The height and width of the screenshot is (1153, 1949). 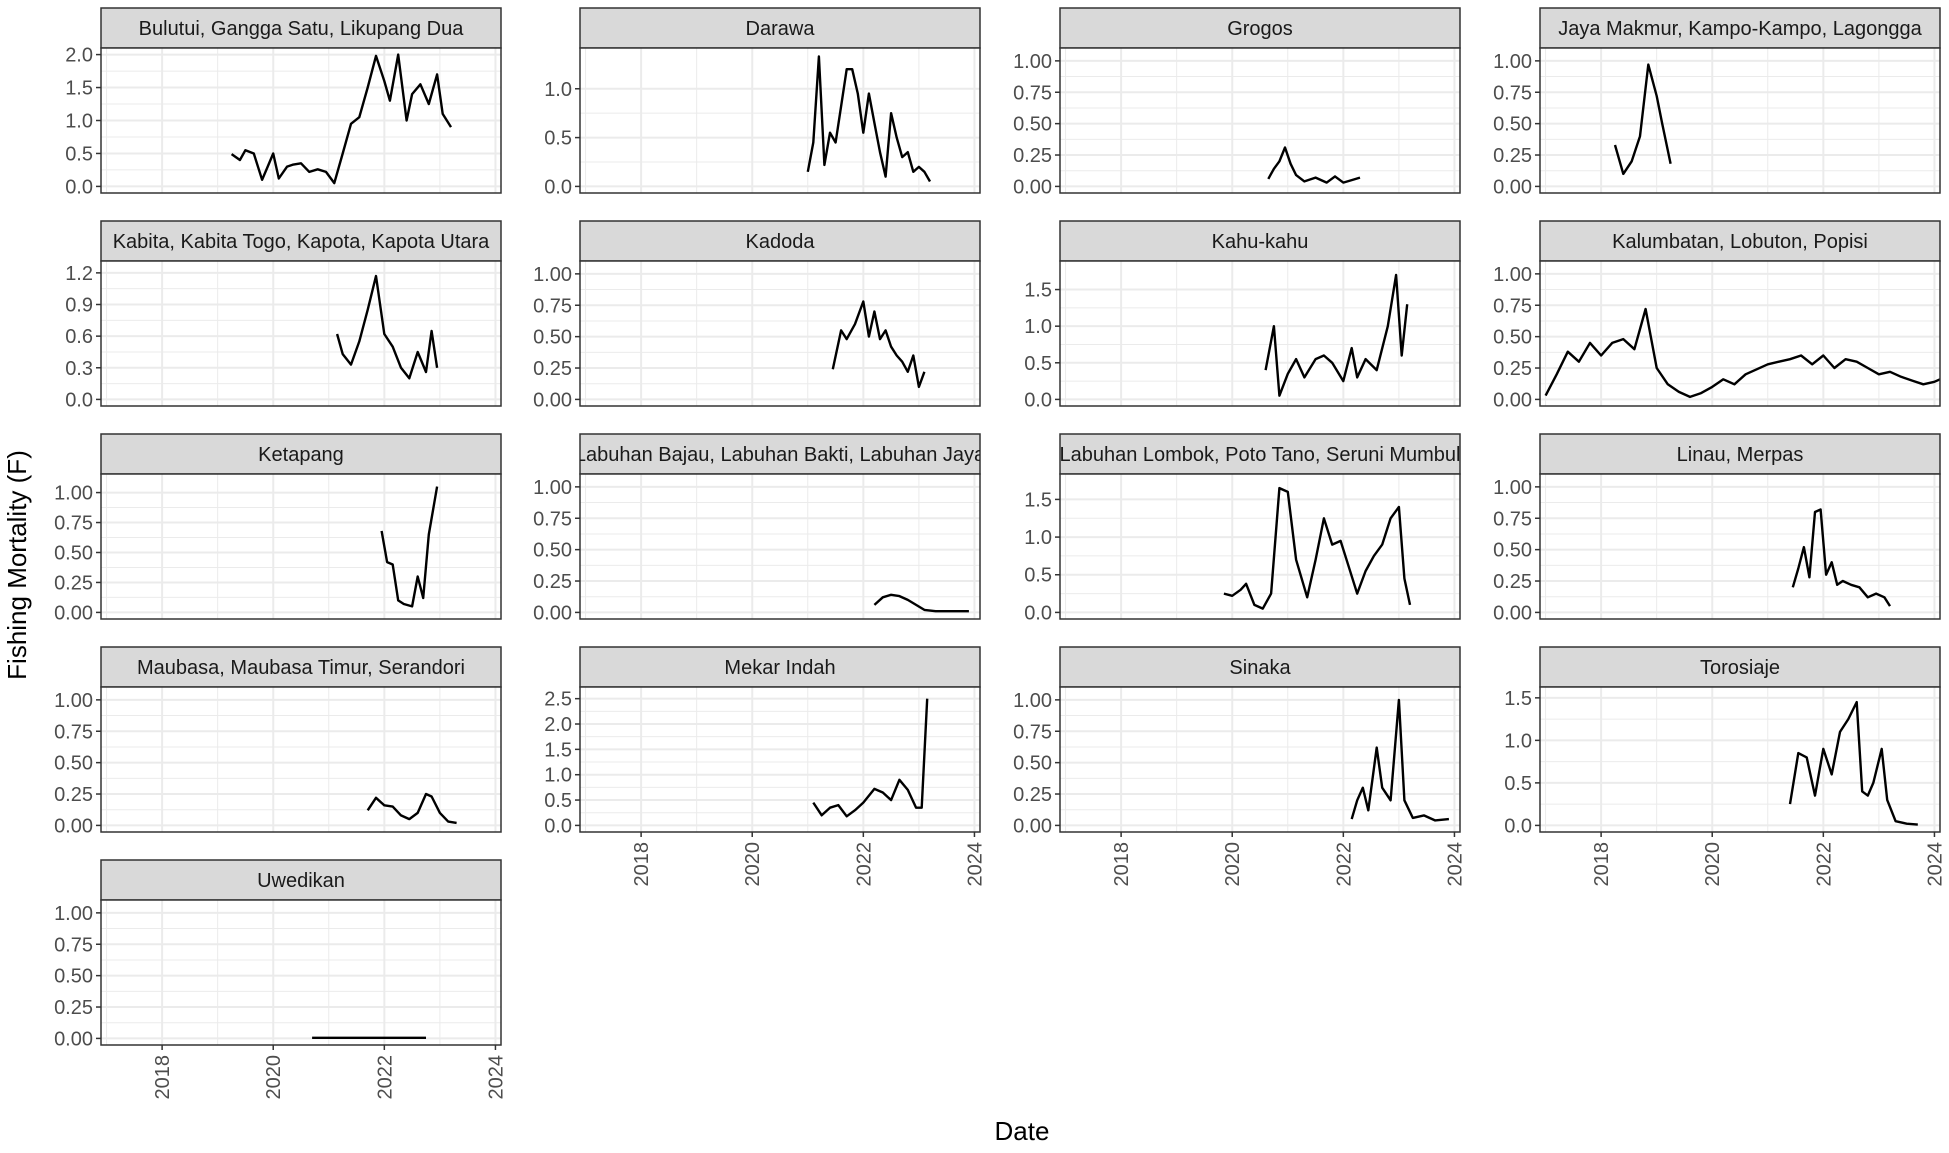 I want to click on facet-title: Kadoda, so click(x=781, y=242).